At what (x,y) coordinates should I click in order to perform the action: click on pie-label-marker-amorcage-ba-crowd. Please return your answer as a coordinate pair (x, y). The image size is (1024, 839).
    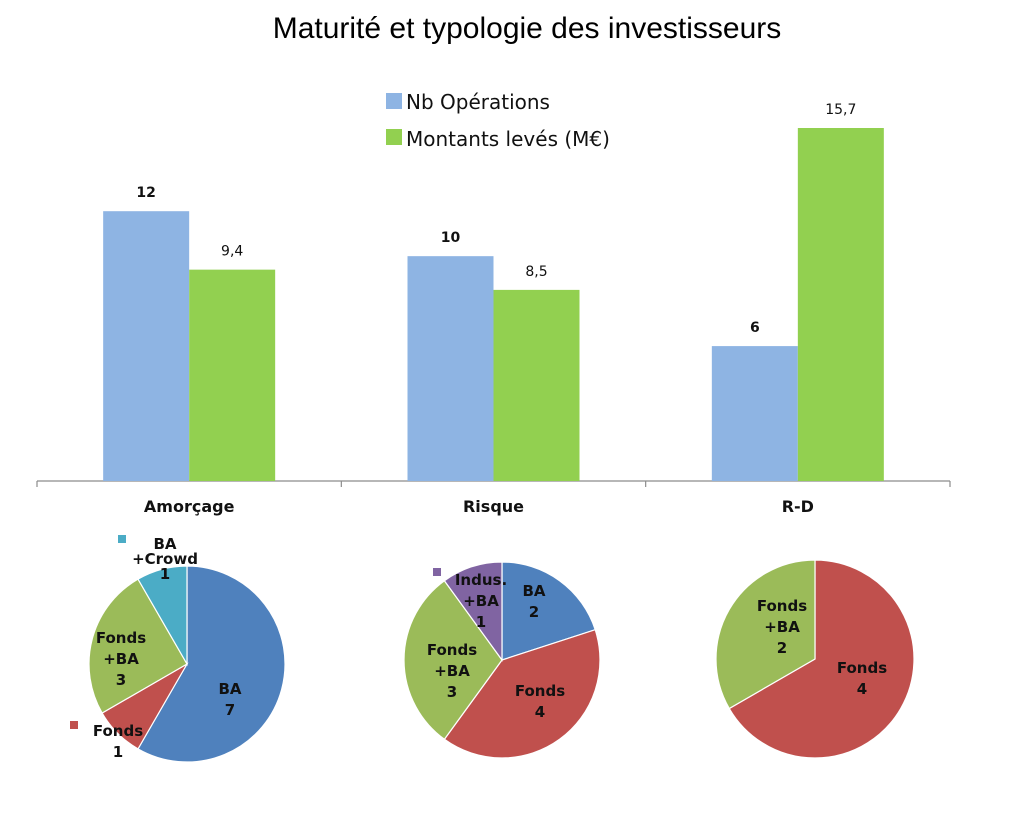
    Looking at the image, I should click on (122, 539).